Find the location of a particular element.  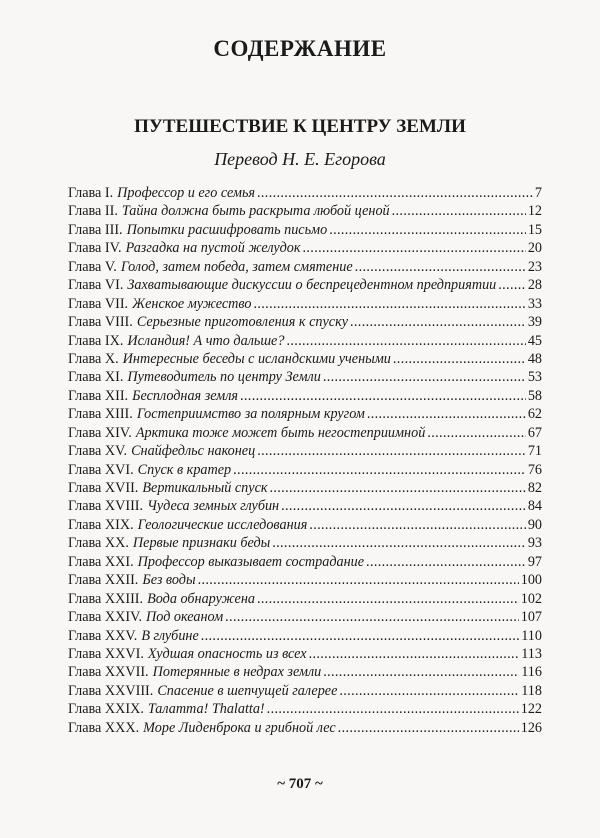

chapter-number: Глава XIII. is located at coordinates (100, 414).